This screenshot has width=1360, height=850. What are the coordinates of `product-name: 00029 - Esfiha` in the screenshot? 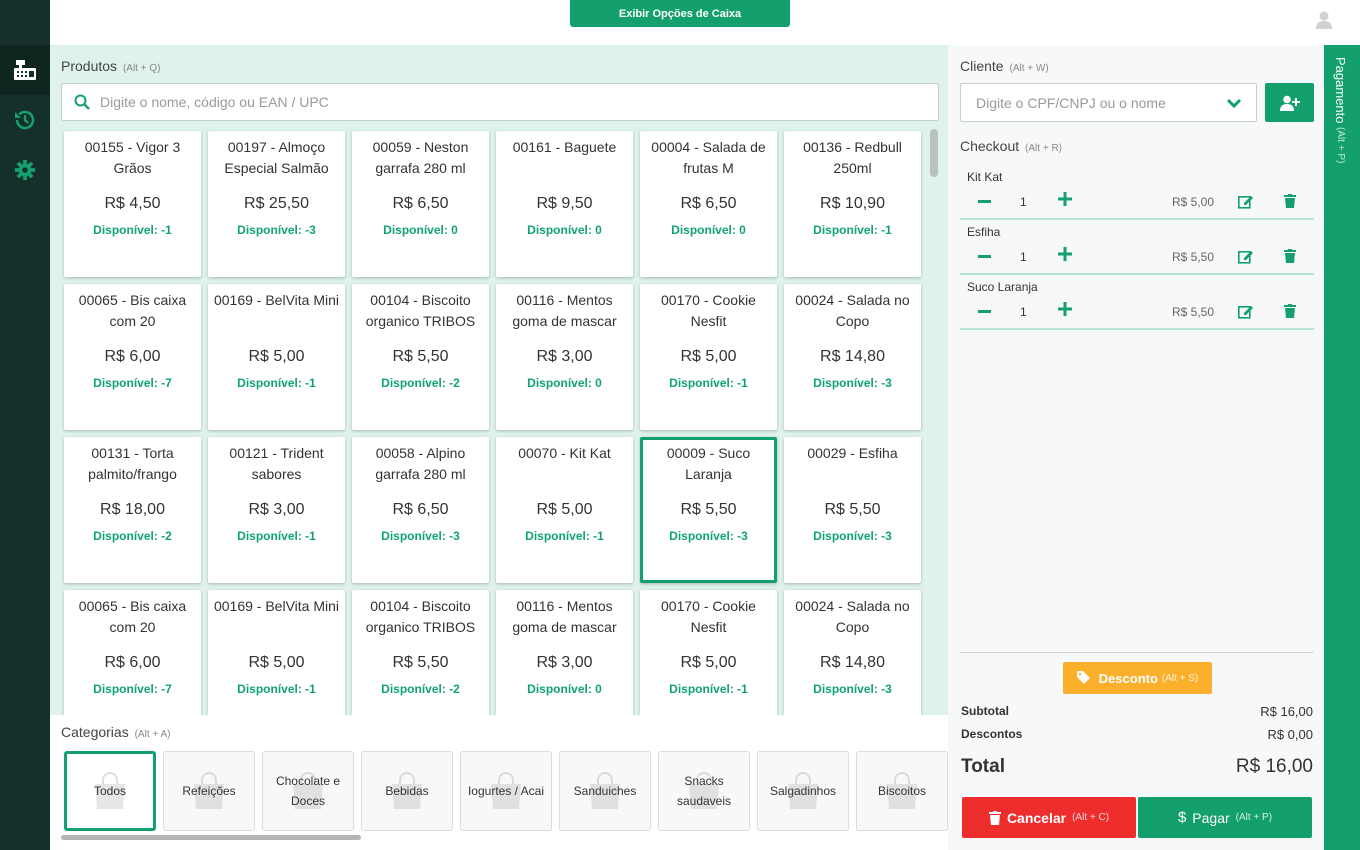 It's located at (852, 453).